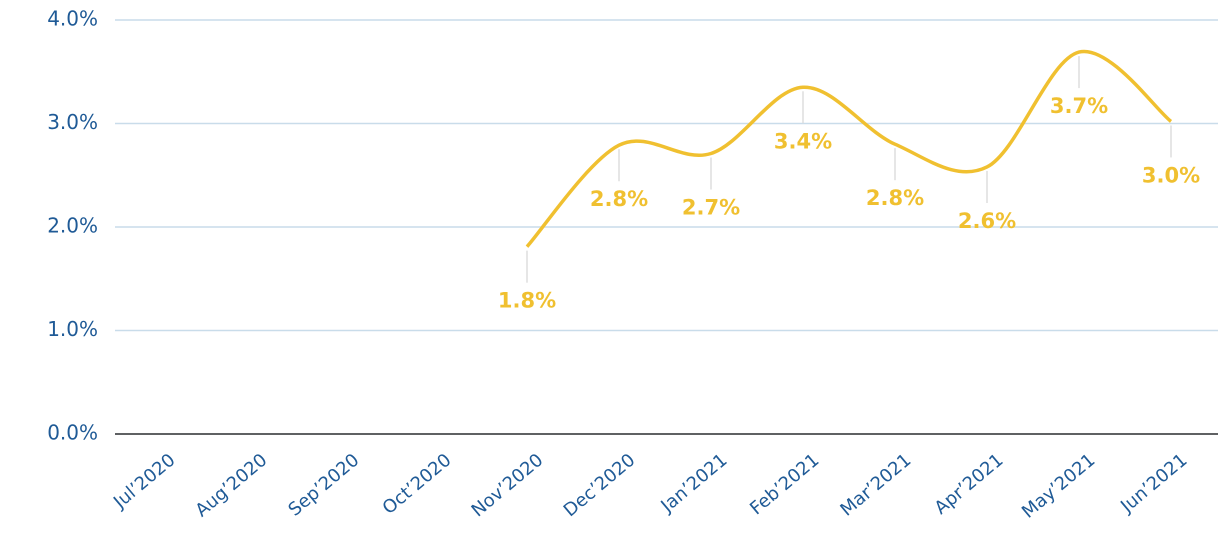 This screenshot has height=552, width=1218. What do you see at coordinates (987, 221) in the screenshot?
I see `value-label: 2.6%` at bounding box center [987, 221].